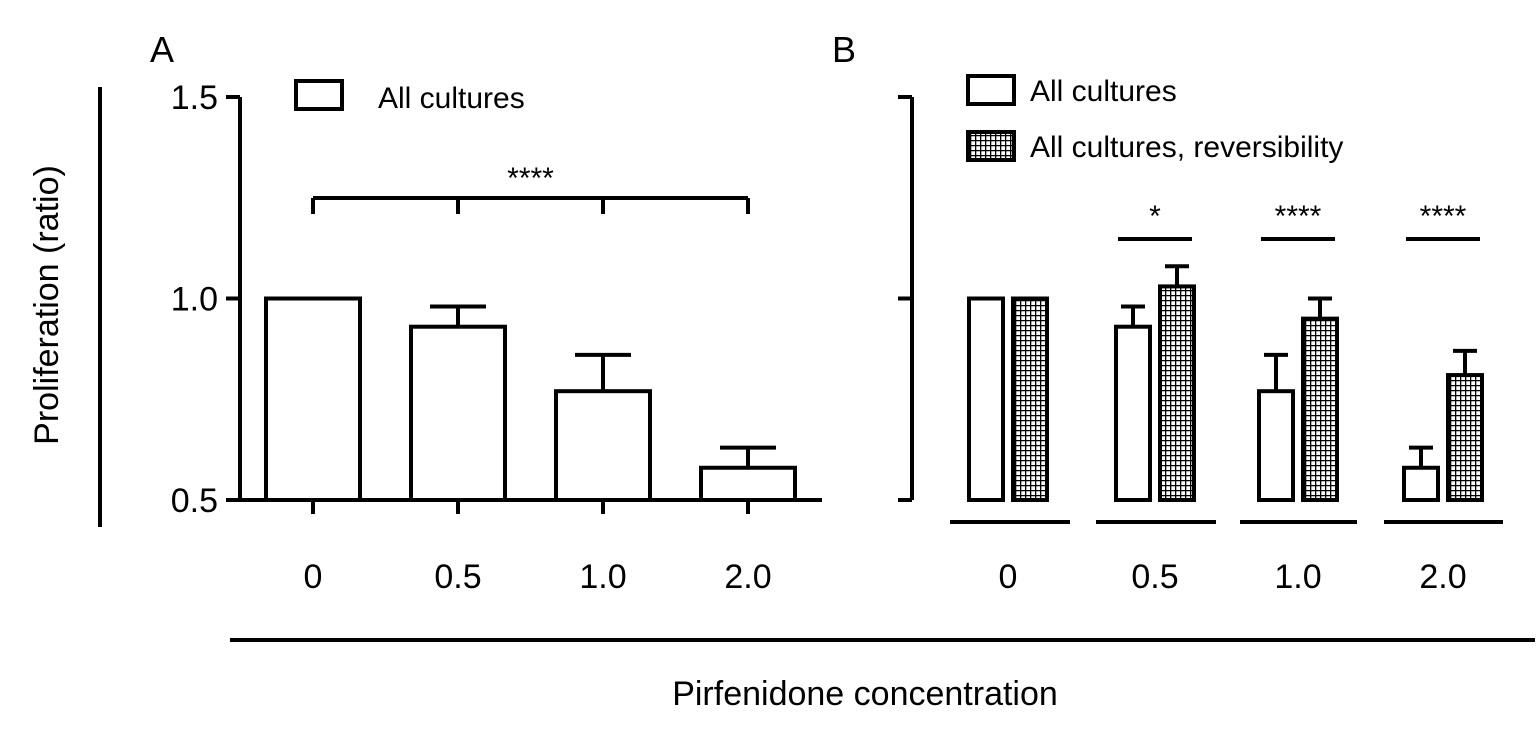 The width and height of the screenshot is (1540, 745). I want to click on significance-label: ****, so click(530, 178).